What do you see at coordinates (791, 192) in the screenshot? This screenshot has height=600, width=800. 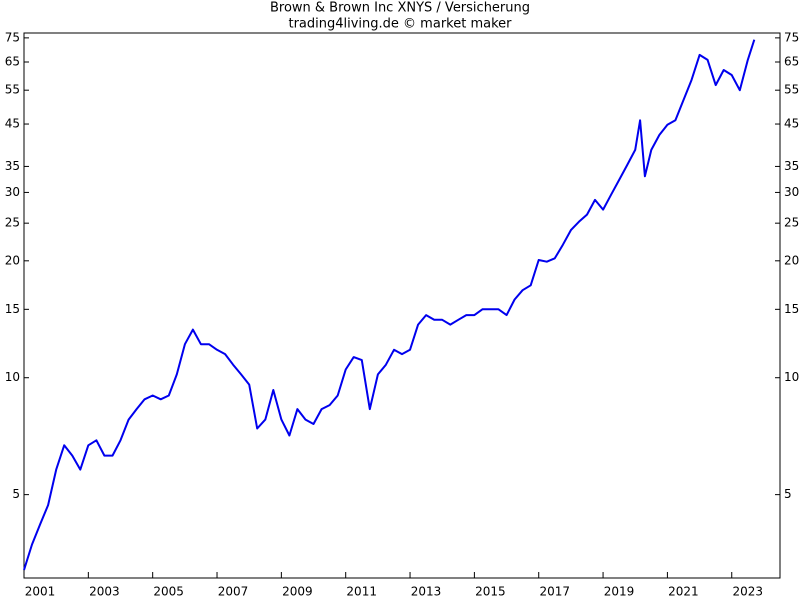 I see `y-tick-label-right: 30` at bounding box center [791, 192].